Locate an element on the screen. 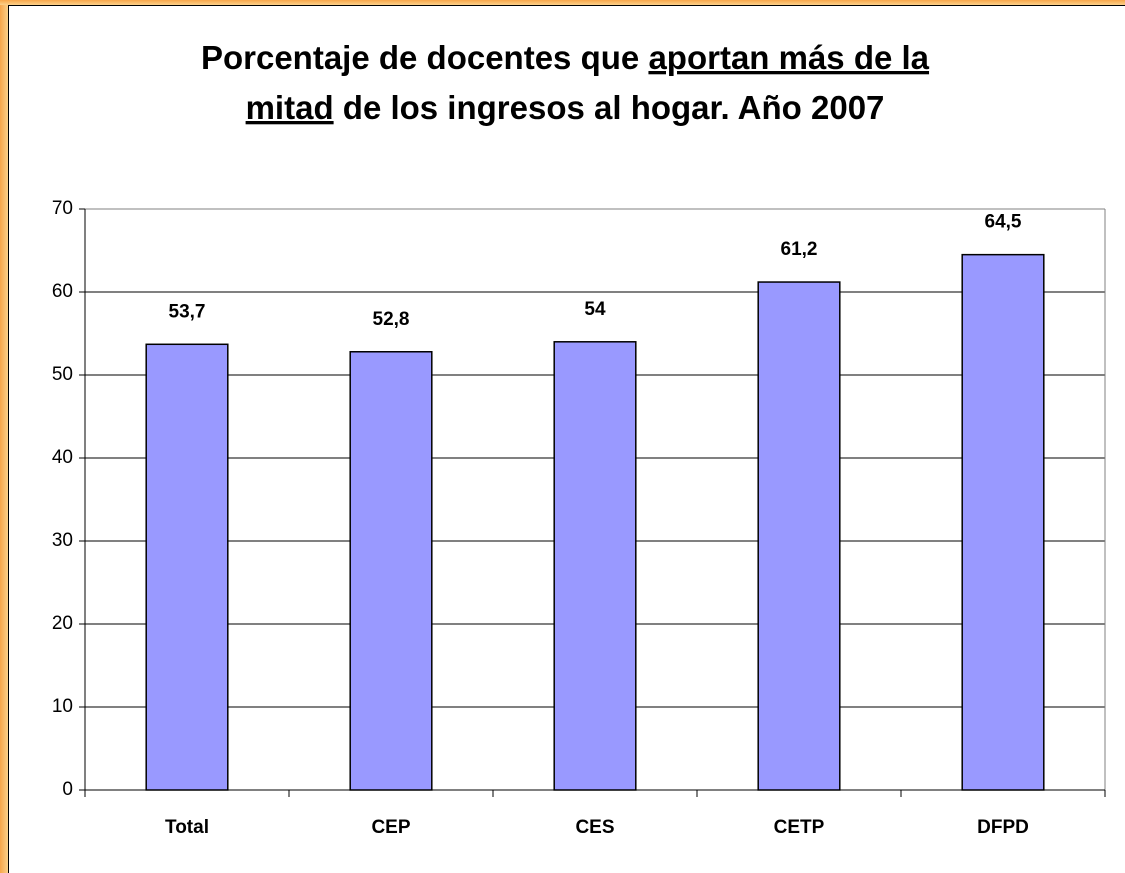  data-label: 61,2 is located at coordinates (799, 249).